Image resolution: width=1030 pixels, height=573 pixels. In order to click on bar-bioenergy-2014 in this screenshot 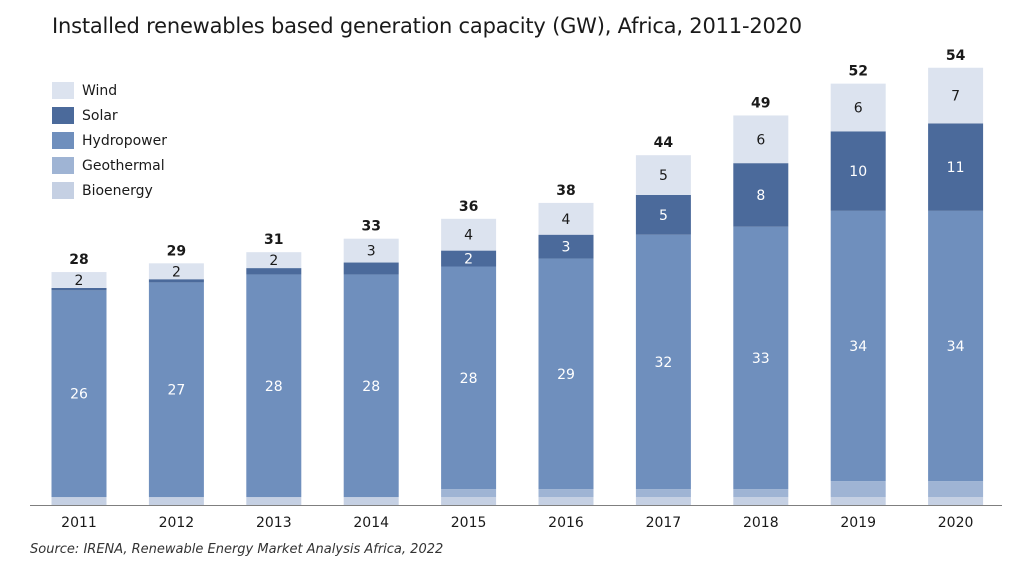, I will do `click(371, 501)`.